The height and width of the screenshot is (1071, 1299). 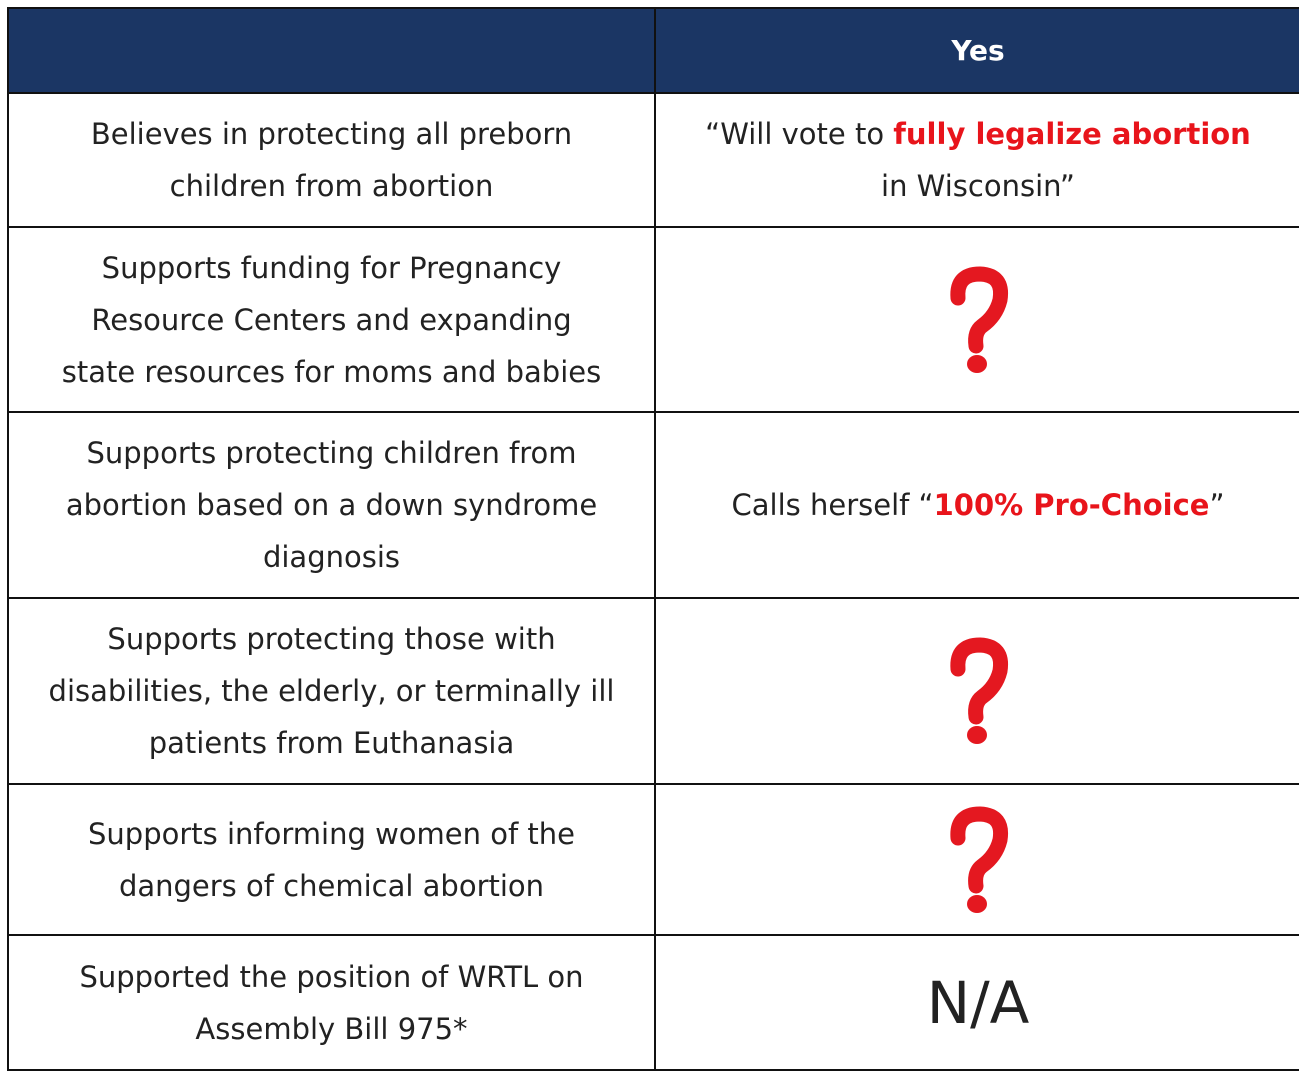 I want to click on criterion-line: patients from Euthanasia, so click(x=331, y=743).